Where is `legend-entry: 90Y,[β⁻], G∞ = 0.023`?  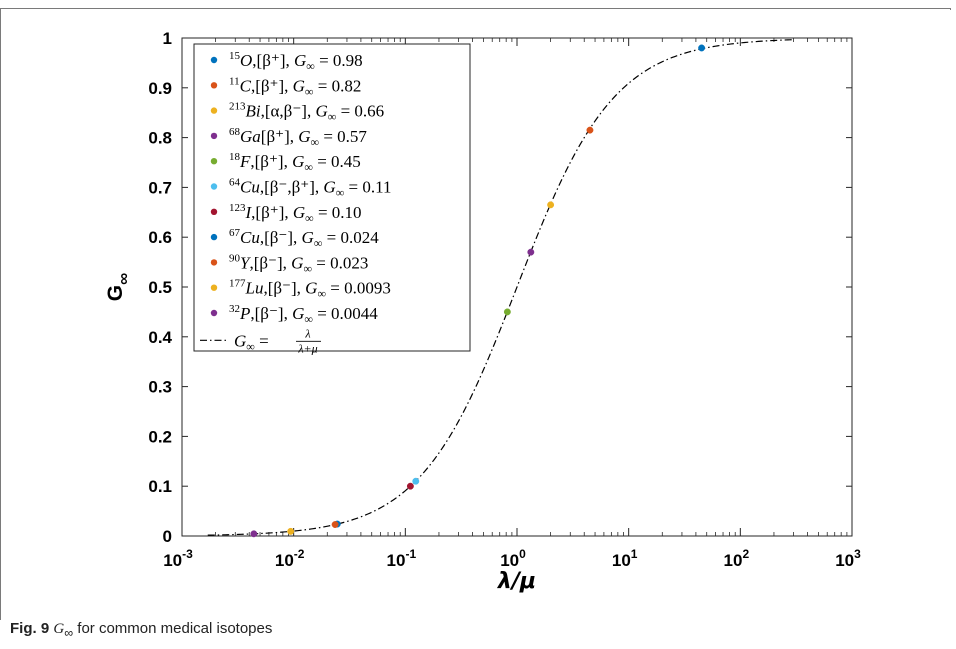
legend-entry: 90Y,[β⁻], G∞ = 0.023 is located at coordinates (298, 263).